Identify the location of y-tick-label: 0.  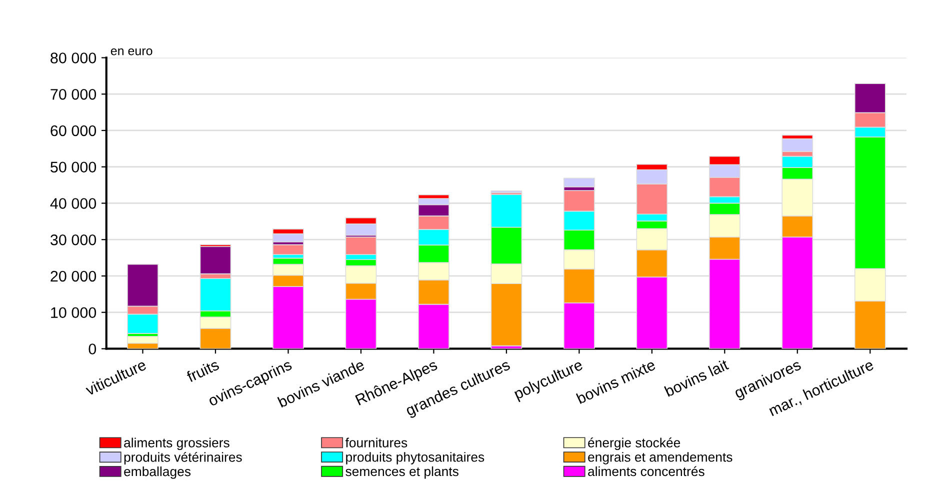
(92, 349).